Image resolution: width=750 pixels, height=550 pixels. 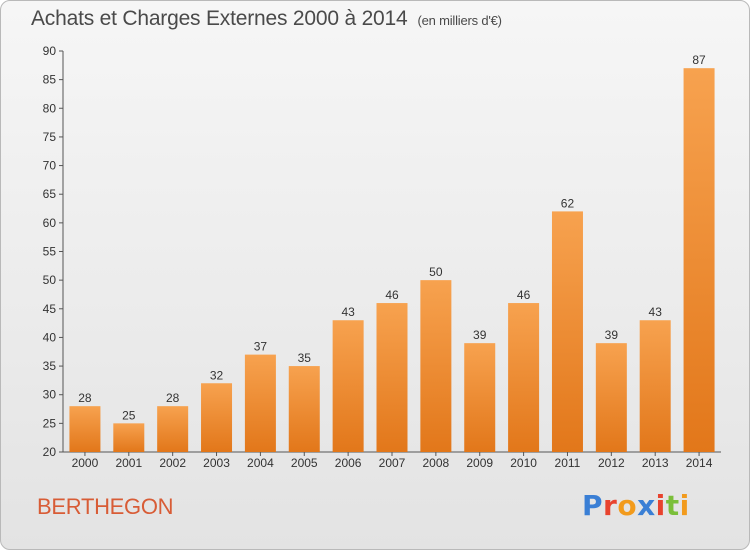 I want to click on bar-value-label: 32, so click(x=217, y=375).